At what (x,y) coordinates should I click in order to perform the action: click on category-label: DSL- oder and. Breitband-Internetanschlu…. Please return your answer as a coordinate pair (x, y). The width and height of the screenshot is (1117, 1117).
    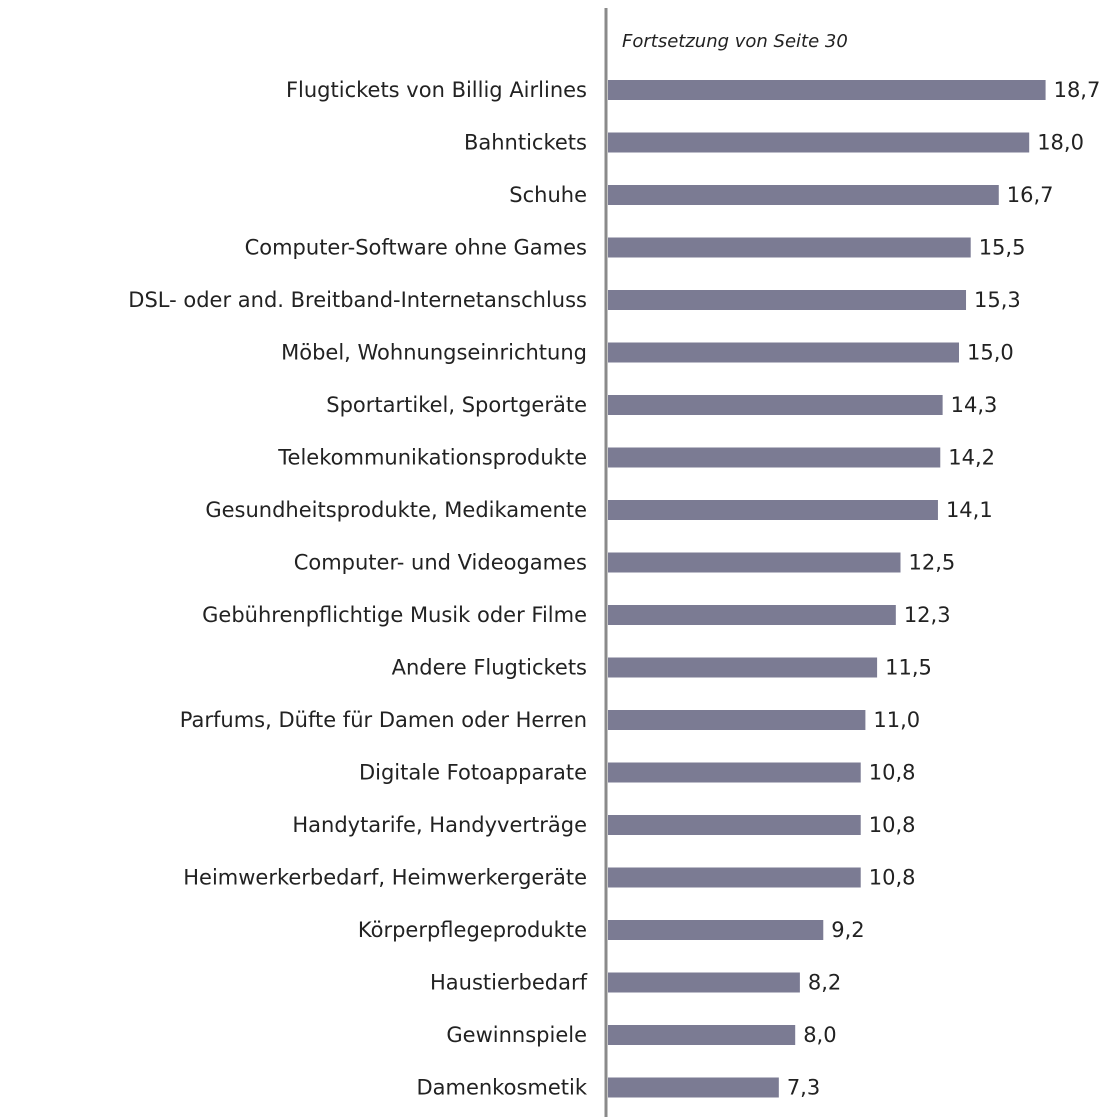
    Looking at the image, I should click on (357, 300).